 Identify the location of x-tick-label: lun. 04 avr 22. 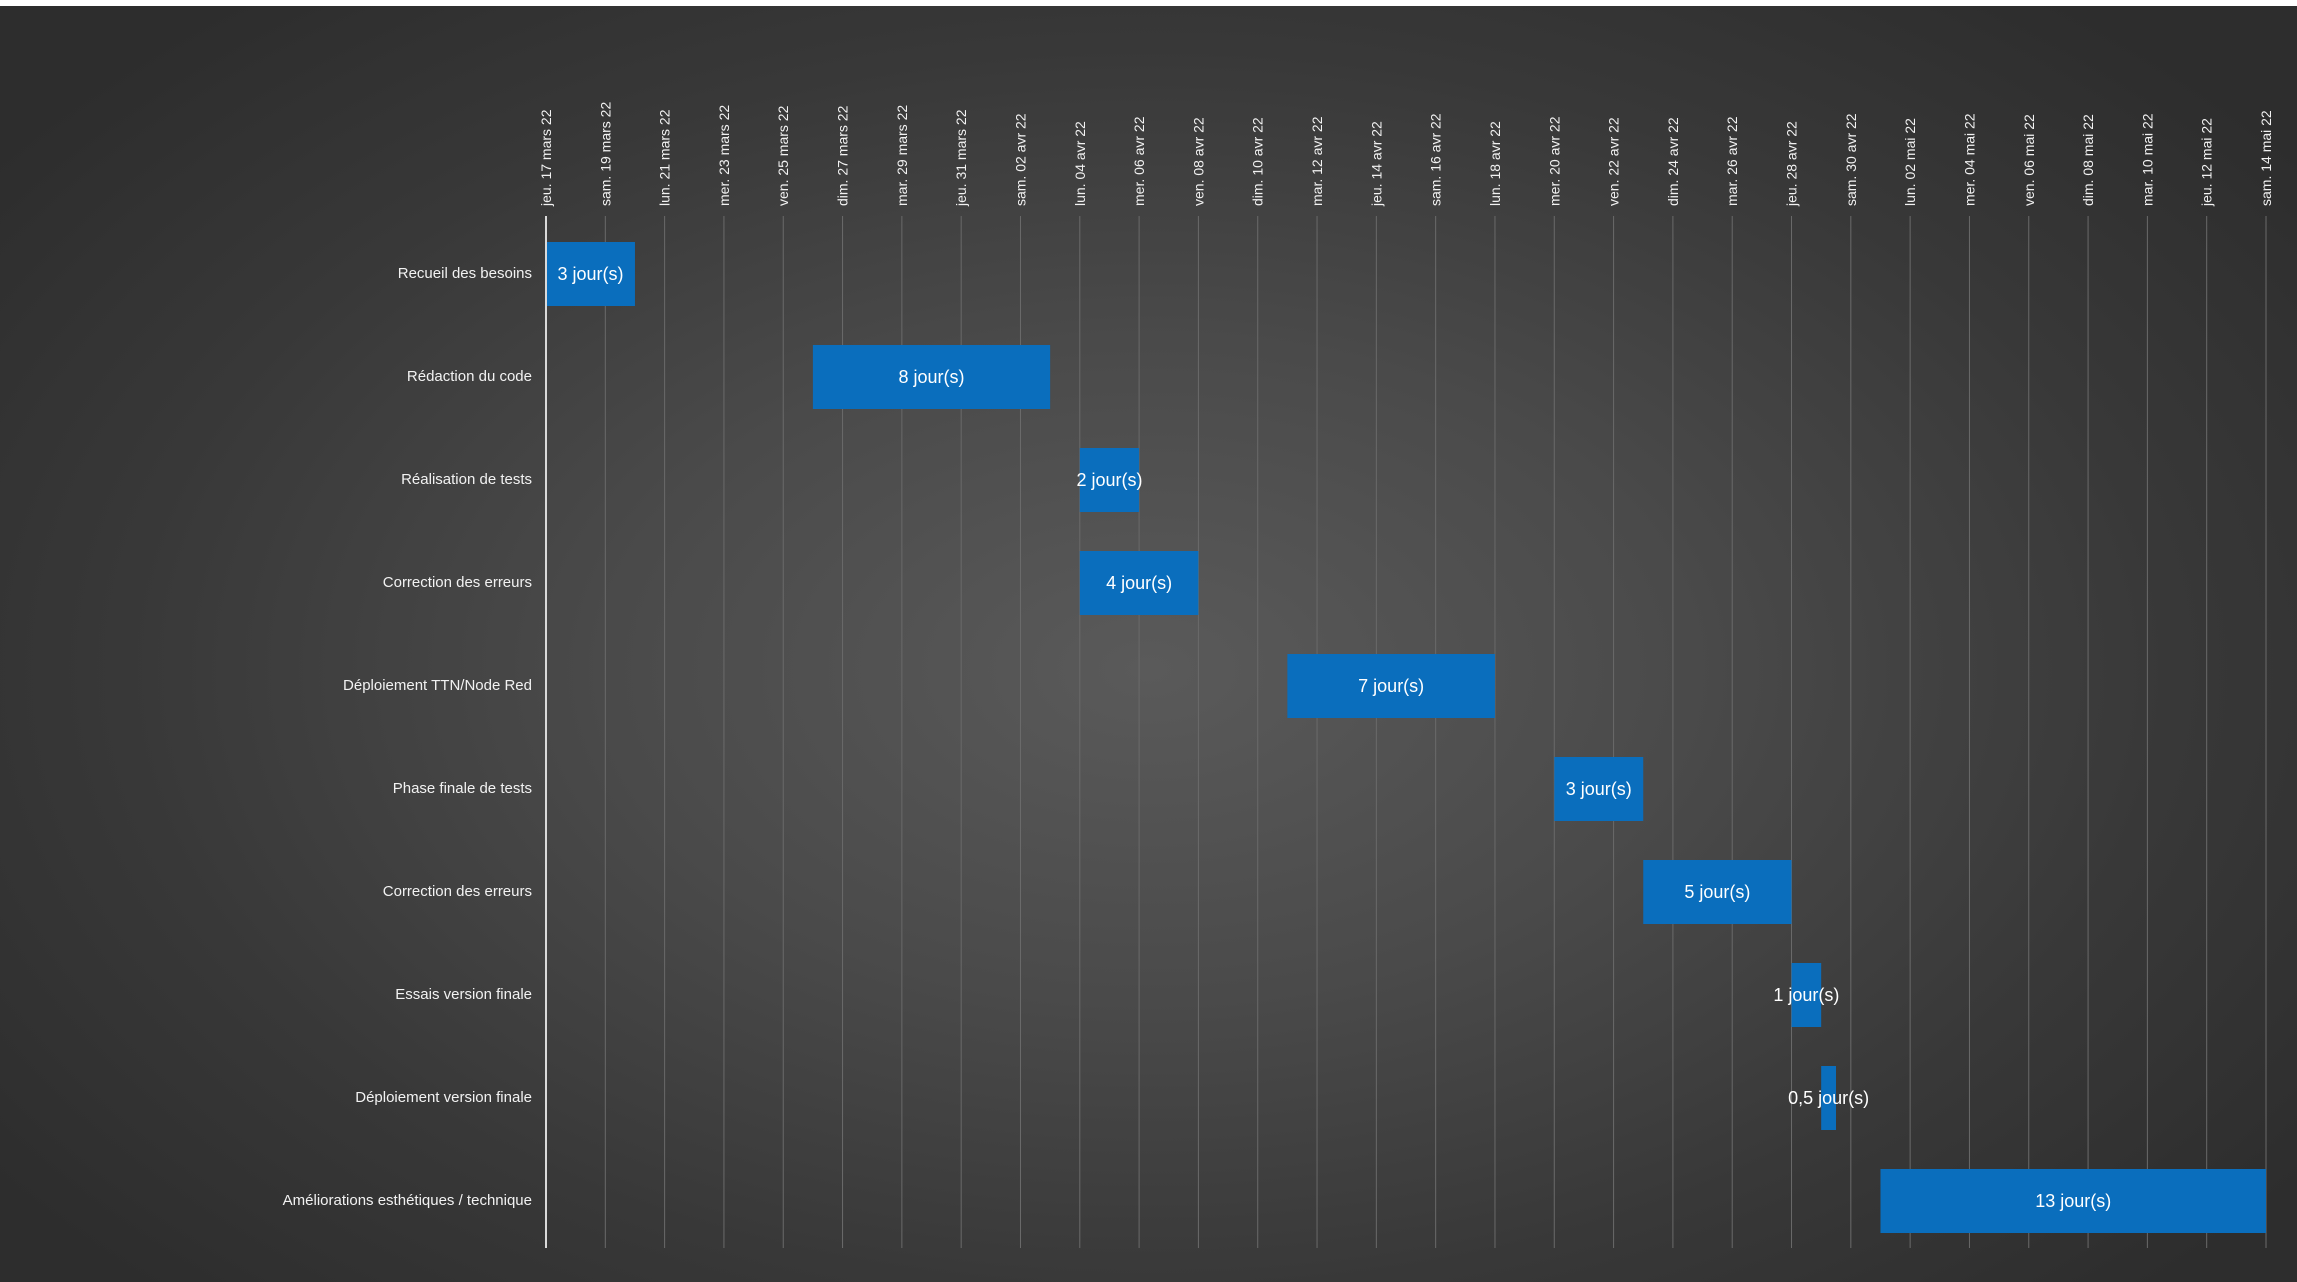
(1080, 163).